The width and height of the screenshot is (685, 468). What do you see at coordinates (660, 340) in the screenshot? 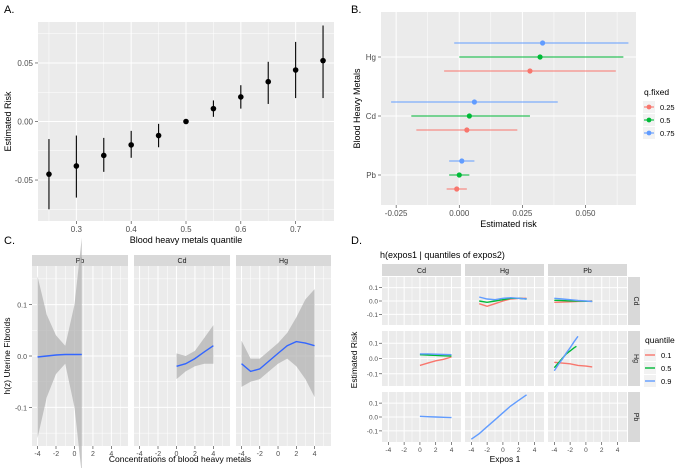
I see `legend-title: quantile` at bounding box center [660, 340].